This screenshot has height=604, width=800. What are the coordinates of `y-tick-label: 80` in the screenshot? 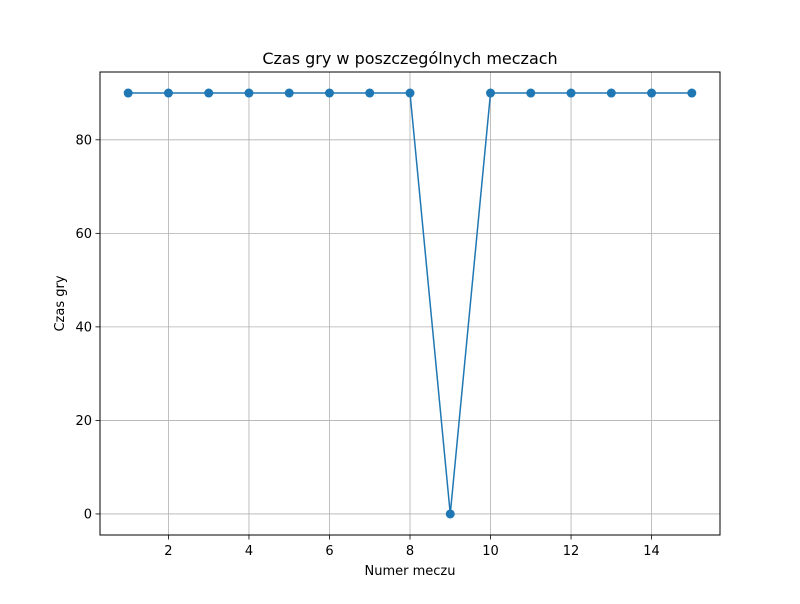 It's located at (83, 140).